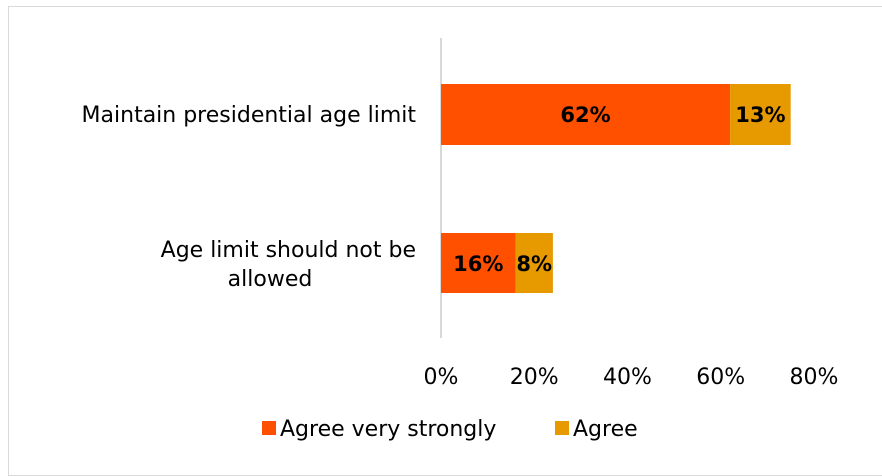 The image size is (882, 476). Describe the element at coordinates (388, 429) in the screenshot. I see `legend-label: Agree very strongly` at that location.